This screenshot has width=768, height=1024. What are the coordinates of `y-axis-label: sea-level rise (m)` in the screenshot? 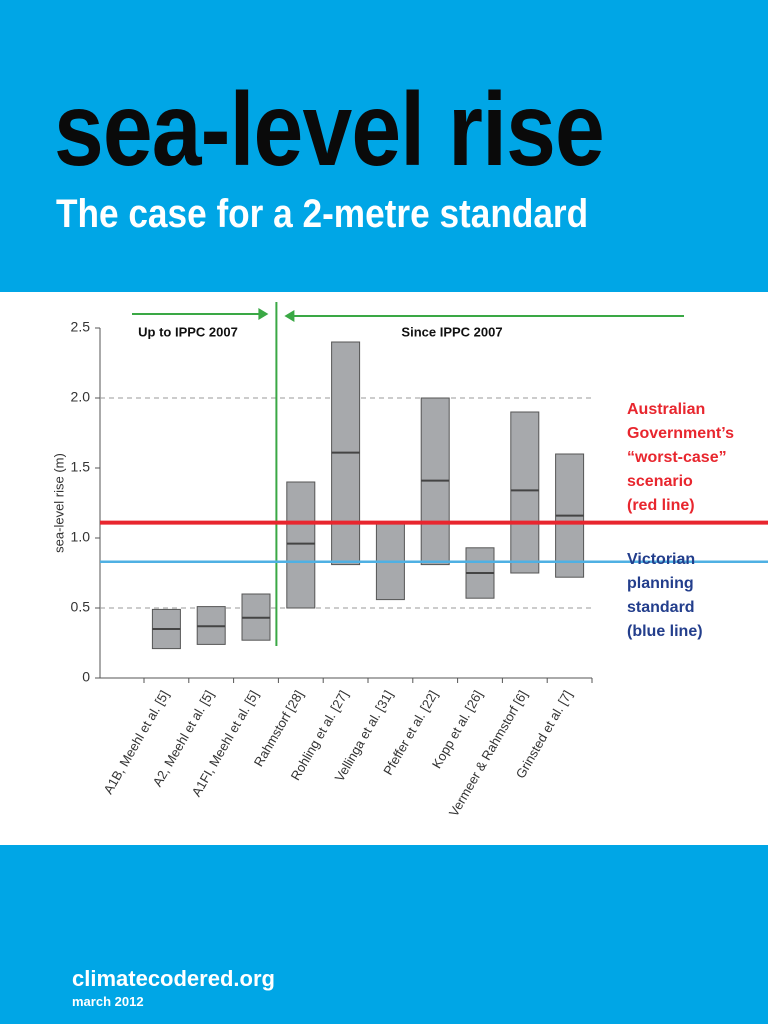 It's located at (58, 503).